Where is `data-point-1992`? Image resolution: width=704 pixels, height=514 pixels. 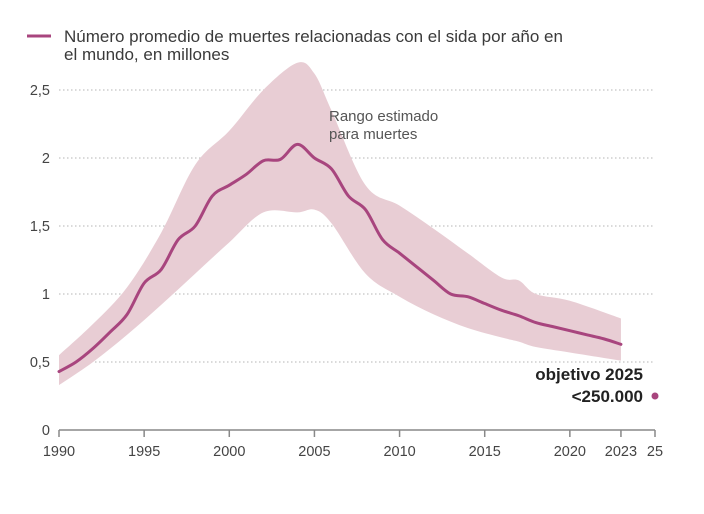
data-point-1992 is located at coordinates (93, 348).